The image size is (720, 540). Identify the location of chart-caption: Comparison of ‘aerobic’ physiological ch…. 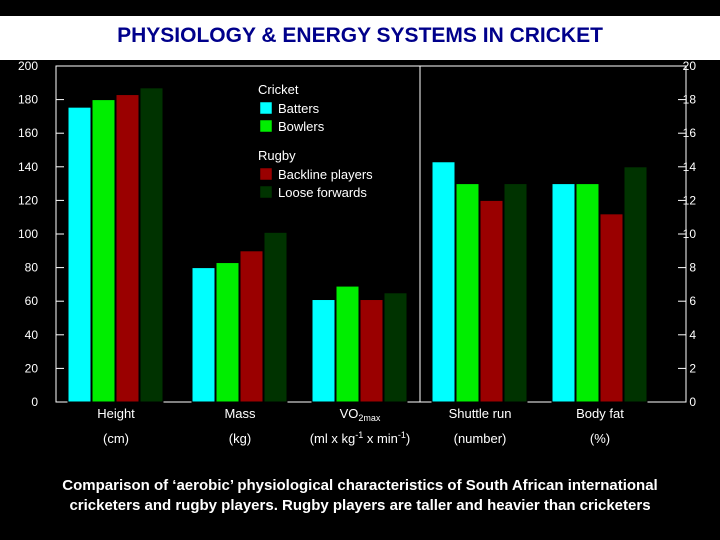
(360, 495).